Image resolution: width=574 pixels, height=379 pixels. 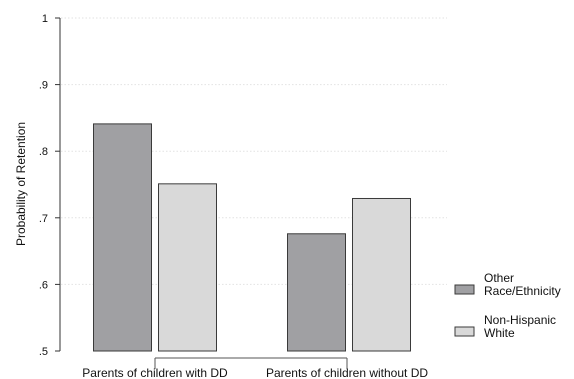 What do you see at coordinates (45, 19) in the screenshot?
I see `y-tick-label: 1` at bounding box center [45, 19].